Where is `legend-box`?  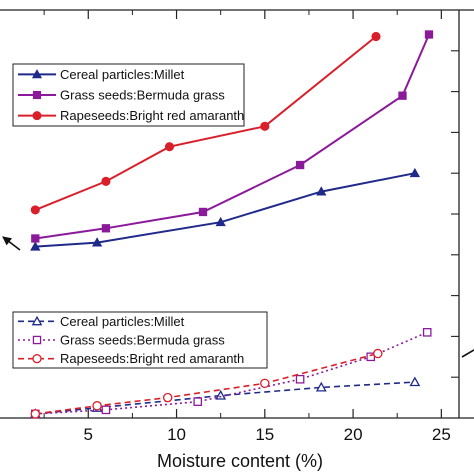 legend-box is located at coordinates (140, 340).